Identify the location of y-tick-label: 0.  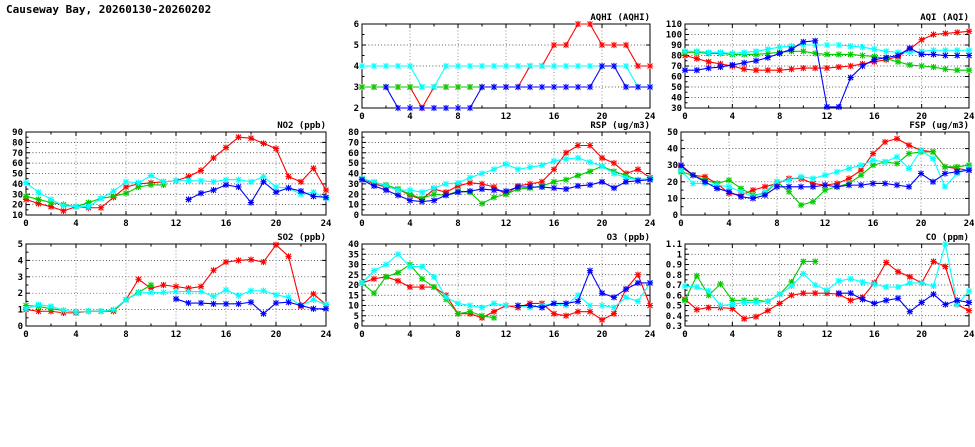
(356, 216).